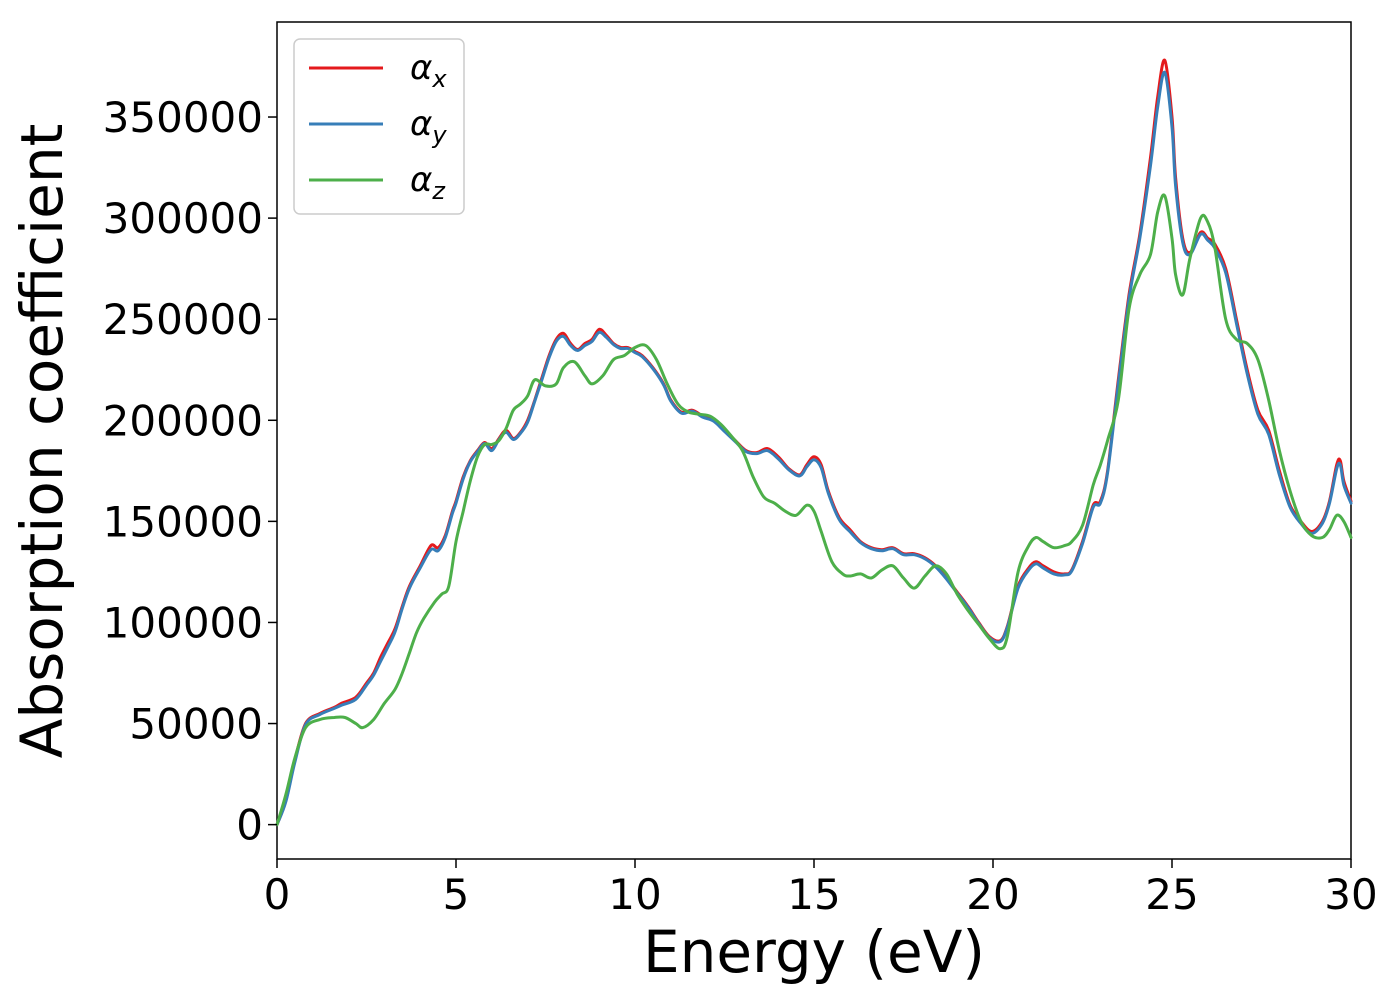 The width and height of the screenshot is (1400, 1000). What do you see at coordinates (634, 894) in the screenshot?
I see `x-tick-label: 10` at bounding box center [634, 894].